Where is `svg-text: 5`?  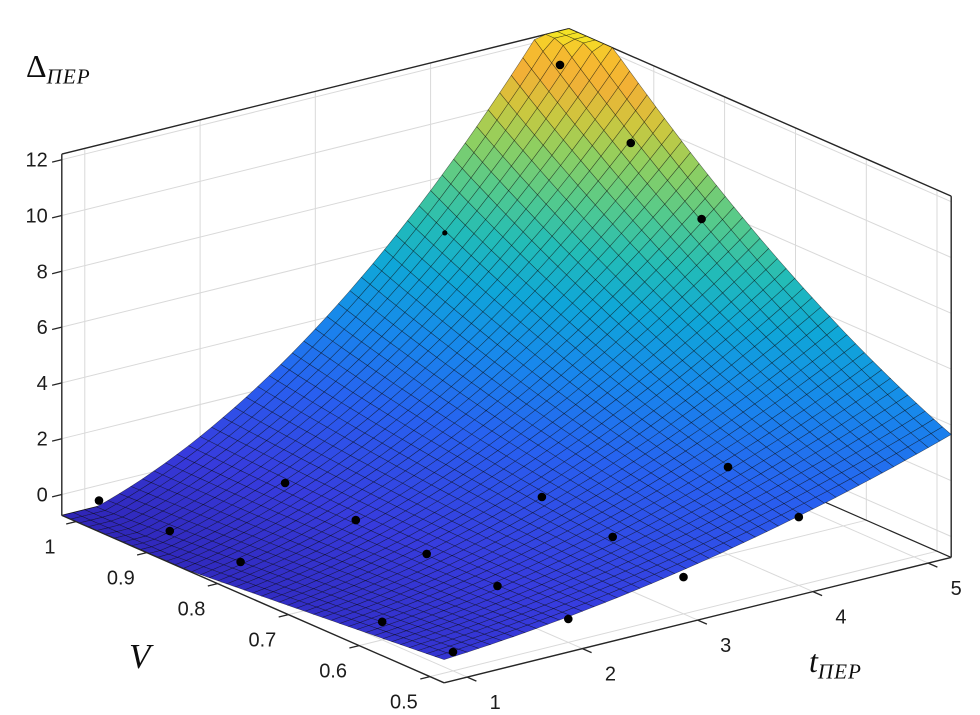 svg-text: 5 is located at coordinates (956, 589).